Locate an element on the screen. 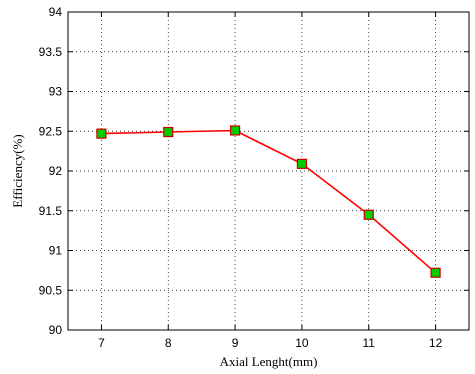  x-tick-label-10: 10 is located at coordinates (302, 343).